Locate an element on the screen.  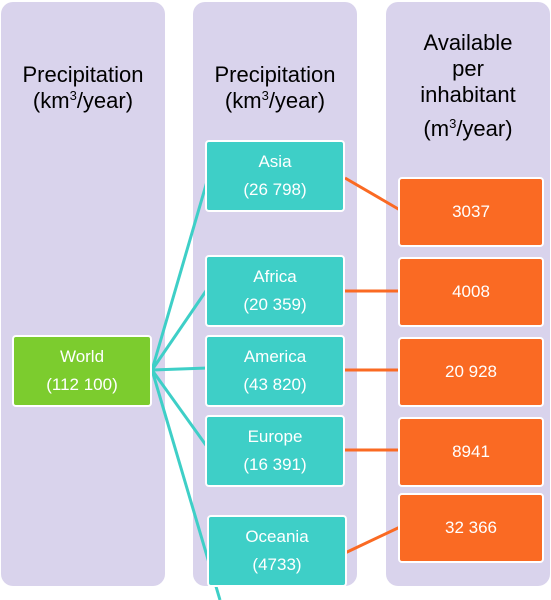
connector-asia-value is located at coordinates (372, 194).